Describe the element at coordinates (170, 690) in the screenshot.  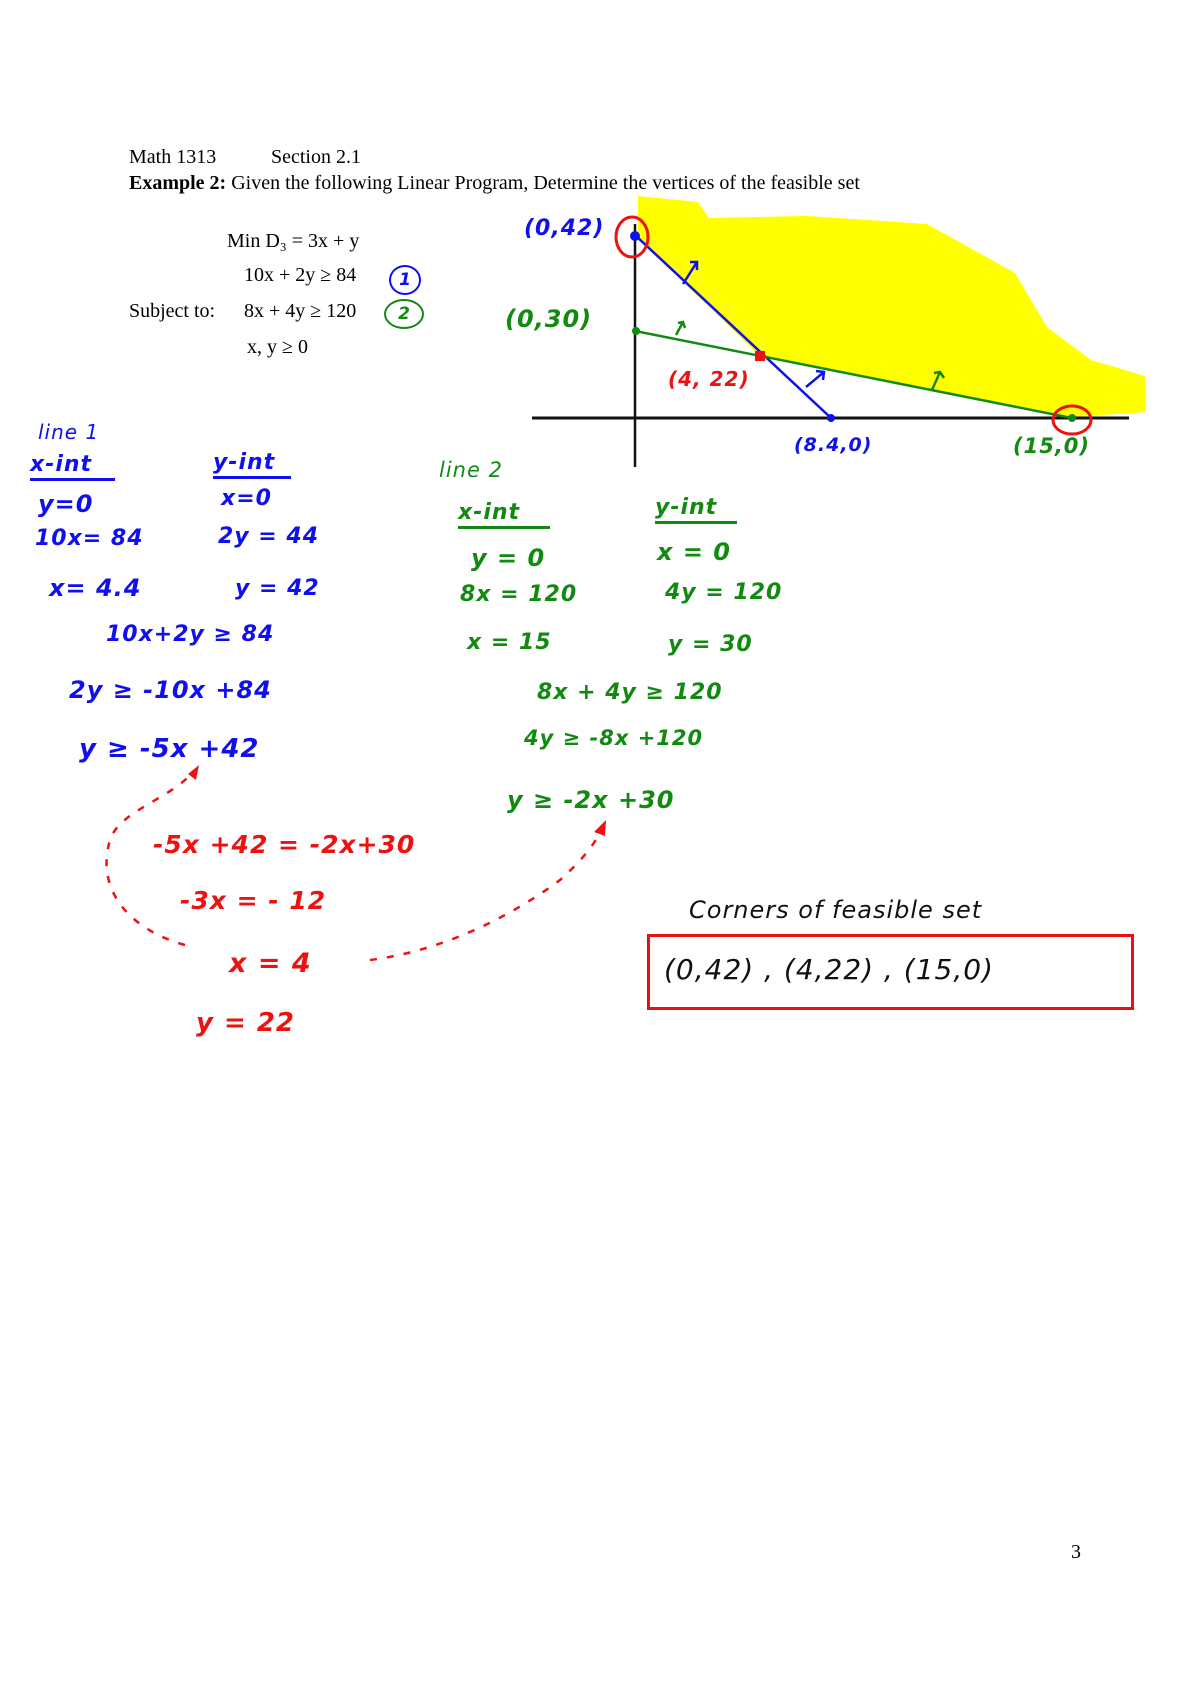
I see `line1-ineq-2: 2y ≥ -10x +84` at that location.